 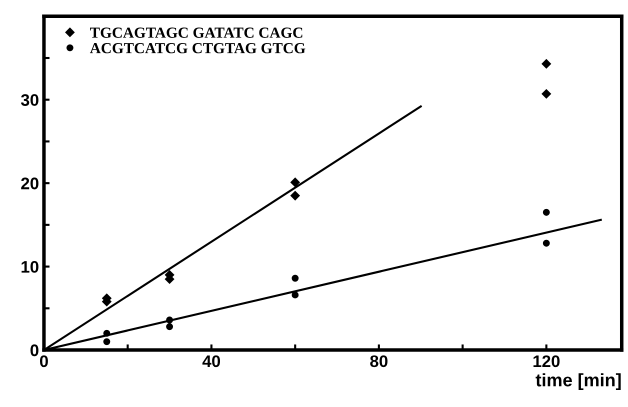 What do you see at coordinates (196, 33) in the screenshot?
I see `legend-label: TGCAGTAGC GATATC CAGC` at bounding box center [196, 33].